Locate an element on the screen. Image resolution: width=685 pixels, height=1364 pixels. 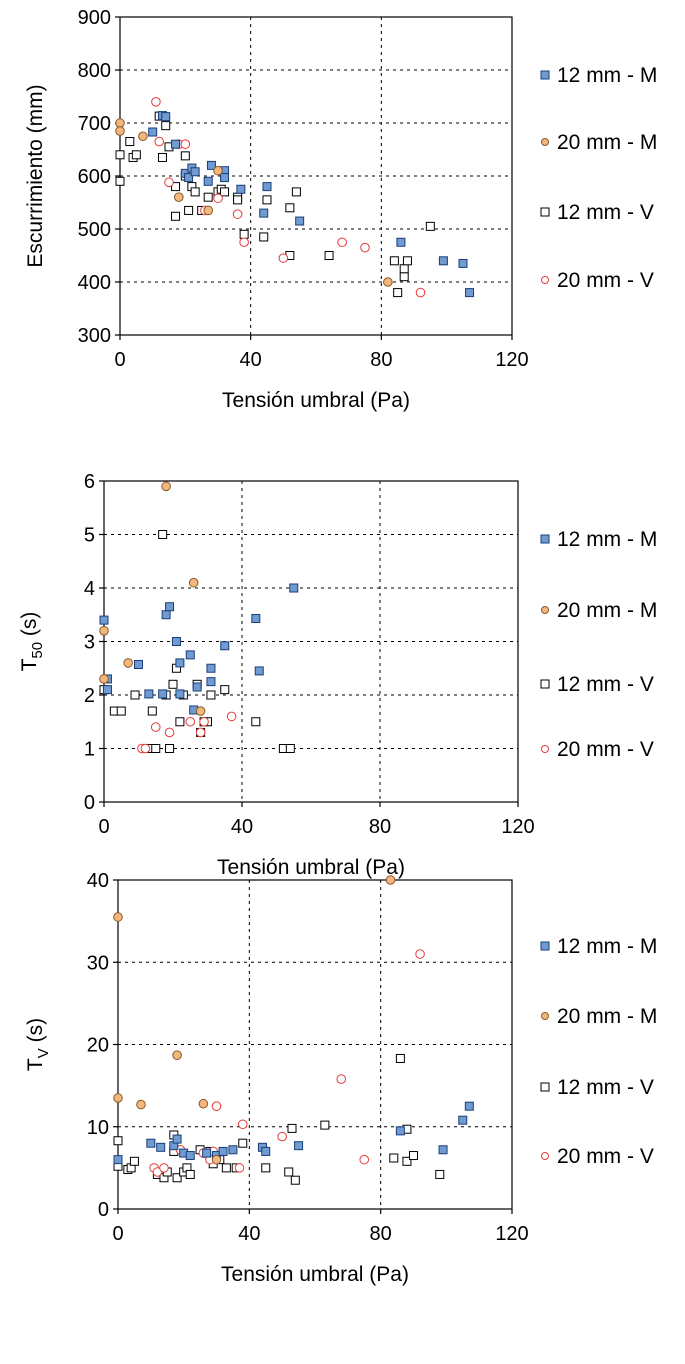
legend-label-12-mm-v: 12 mm - V is located at coordinates (605, 1087).